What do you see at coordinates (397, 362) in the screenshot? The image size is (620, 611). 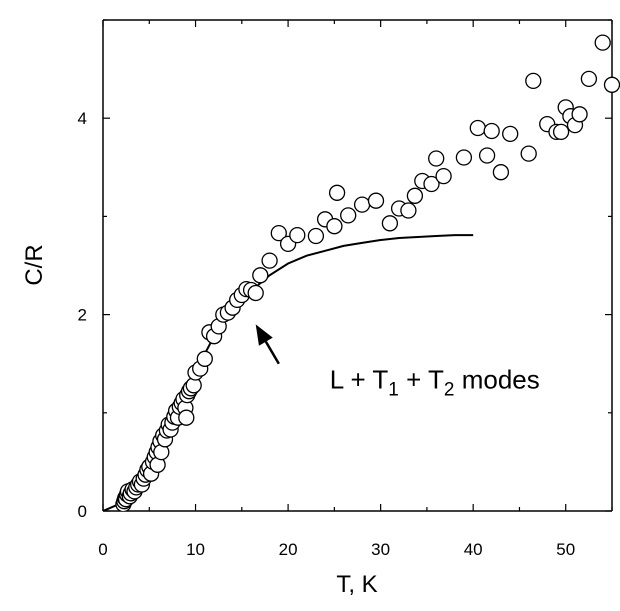 I see `mode-annotation: L + T1 + T2 modes` at bounding box center [397, 362].